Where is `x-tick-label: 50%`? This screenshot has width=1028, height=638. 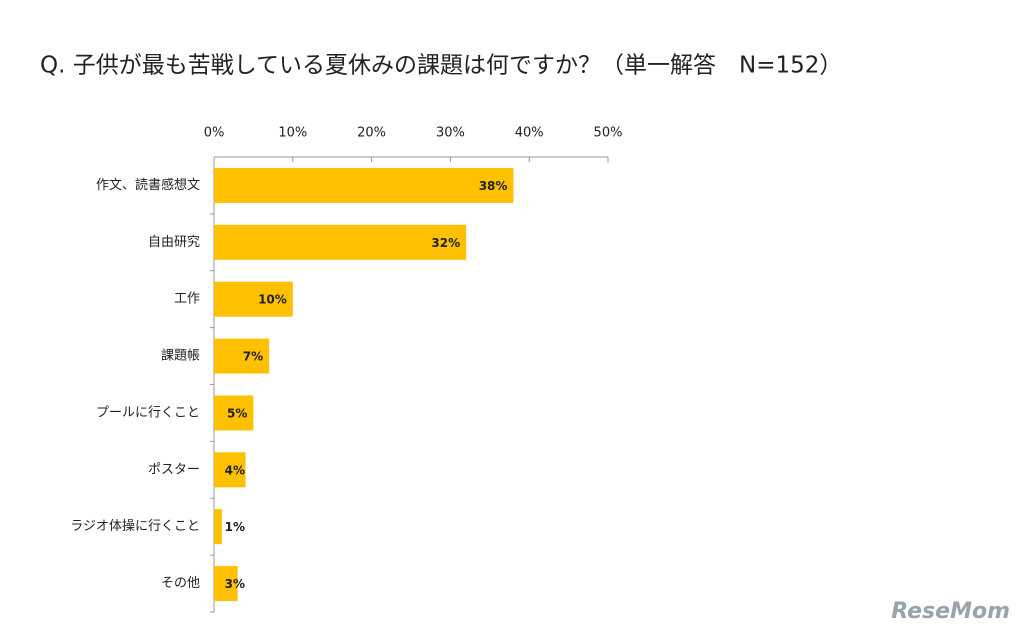 x-tick-label: 50% is located at coordinates (608, 133).